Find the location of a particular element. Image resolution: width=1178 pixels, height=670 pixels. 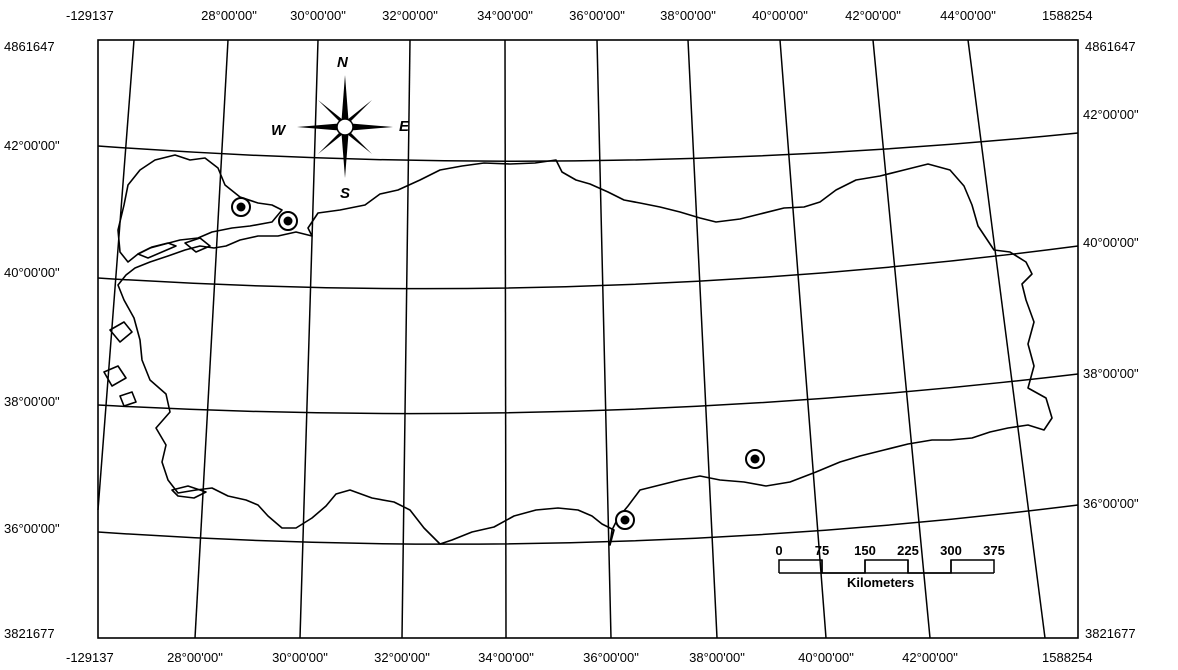

scale-tick-label: 150 is located at coordinates (865, 550).